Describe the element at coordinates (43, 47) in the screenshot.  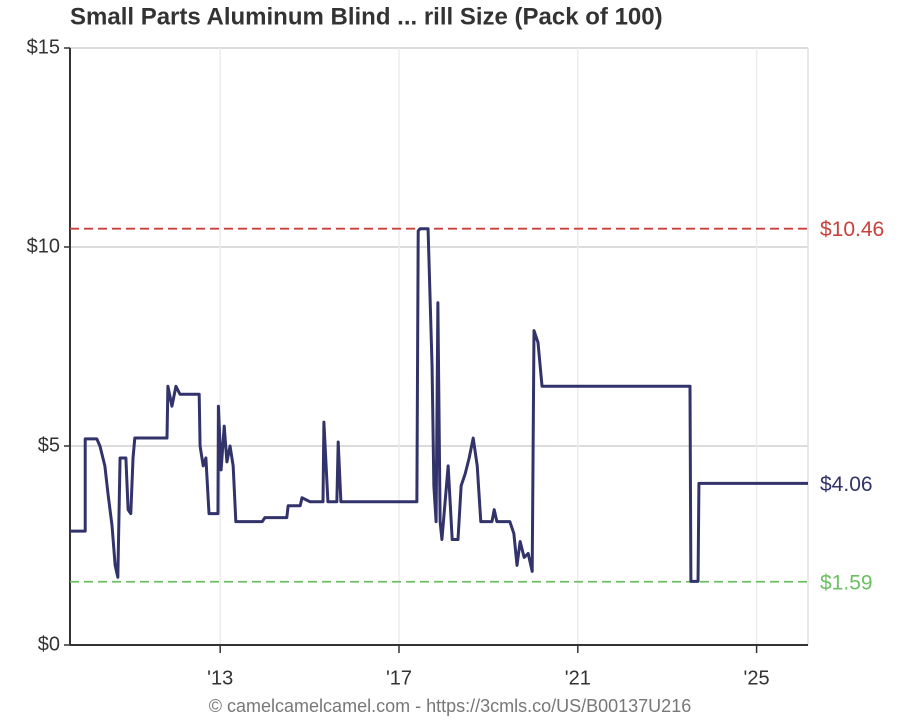
I see `y-tick-label: $15` at that location.